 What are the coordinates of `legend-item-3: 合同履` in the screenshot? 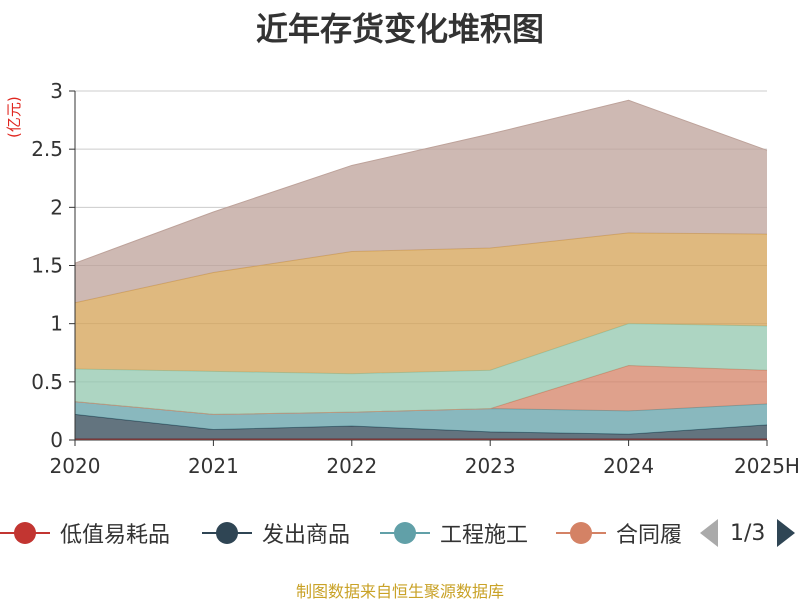 It's located at (619, 533).